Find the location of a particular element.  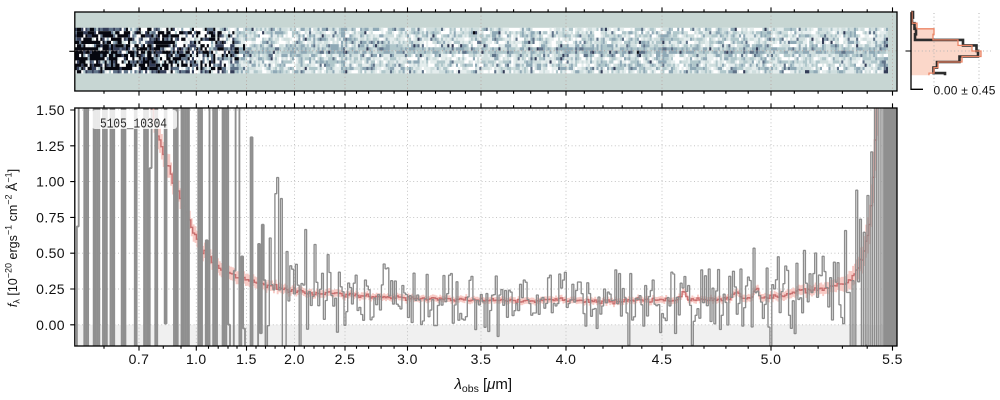

svg-text: 5105_10304 is located at coordinates (133, 125).